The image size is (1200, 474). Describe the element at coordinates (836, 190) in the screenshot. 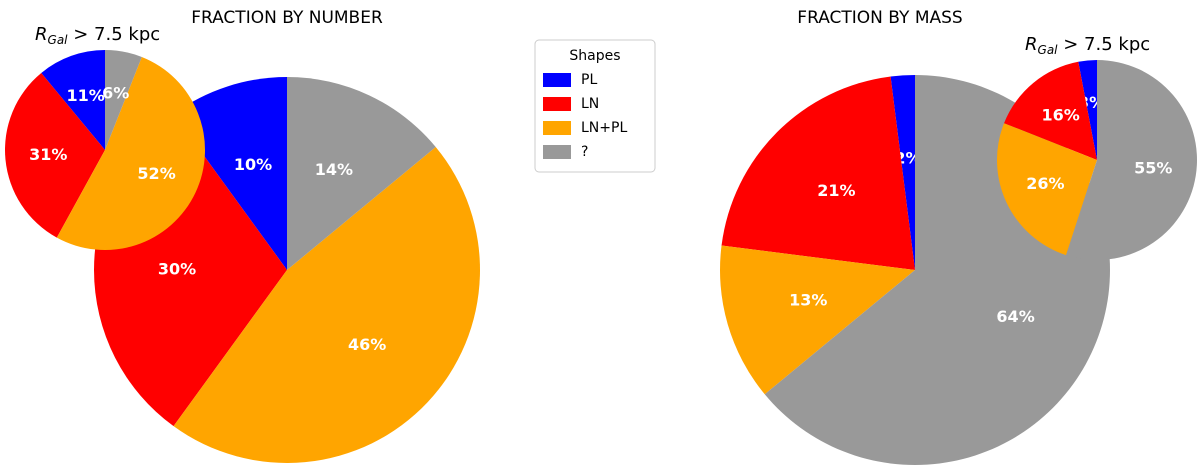

I see `data-label: 21%` at that location.